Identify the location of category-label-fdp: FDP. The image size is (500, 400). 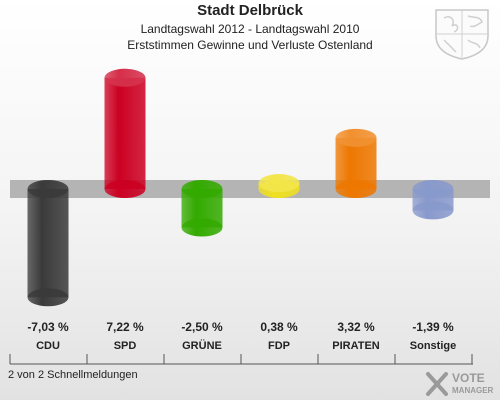
(279, 346).